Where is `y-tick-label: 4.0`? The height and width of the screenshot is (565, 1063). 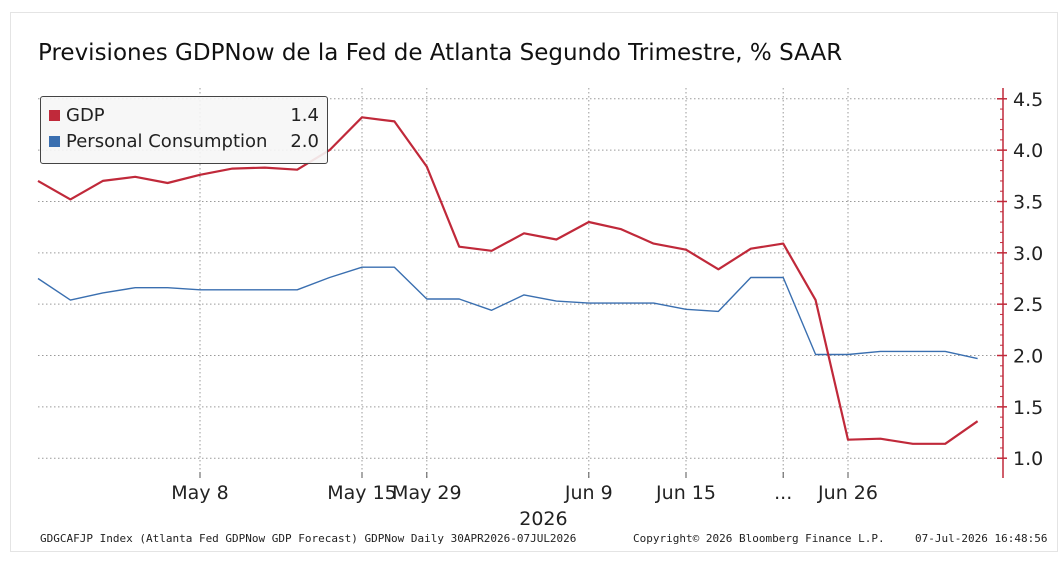
y-tick-label: 4.0 is located at coordinates (1028, 151).